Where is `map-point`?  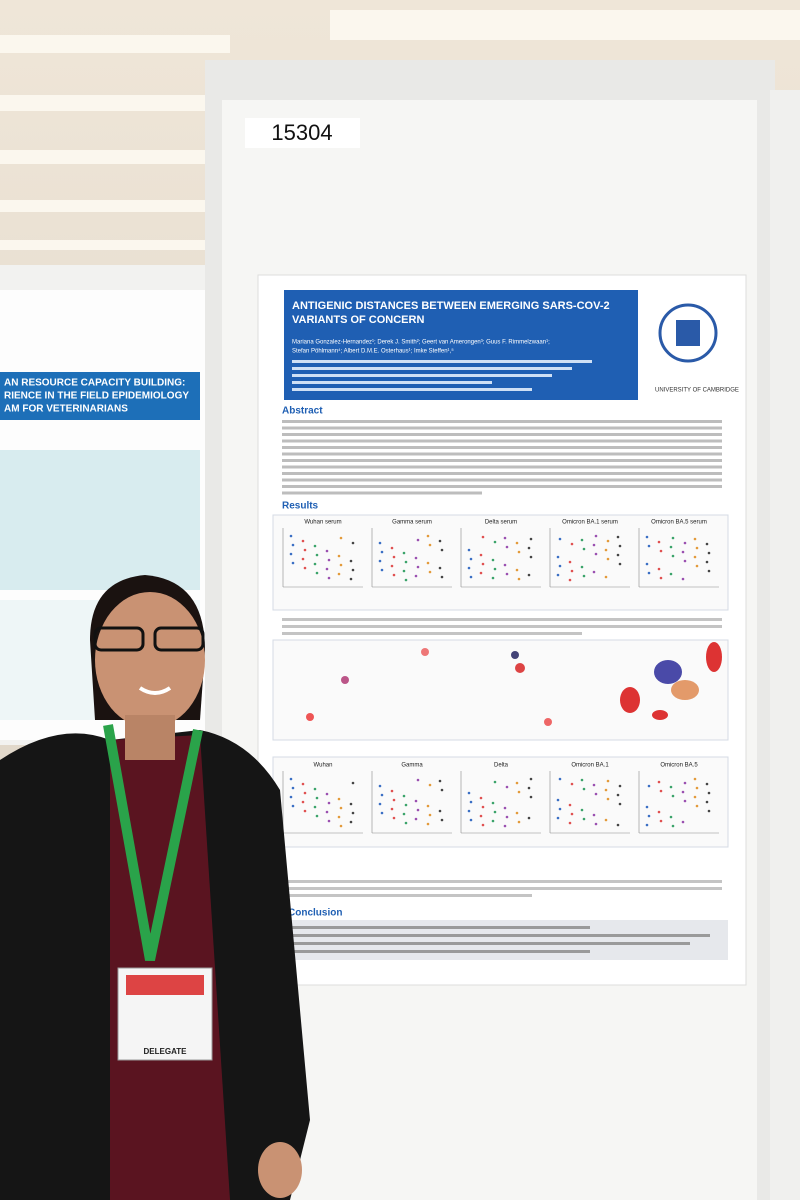 map-point is located at coordinates (548, 722).